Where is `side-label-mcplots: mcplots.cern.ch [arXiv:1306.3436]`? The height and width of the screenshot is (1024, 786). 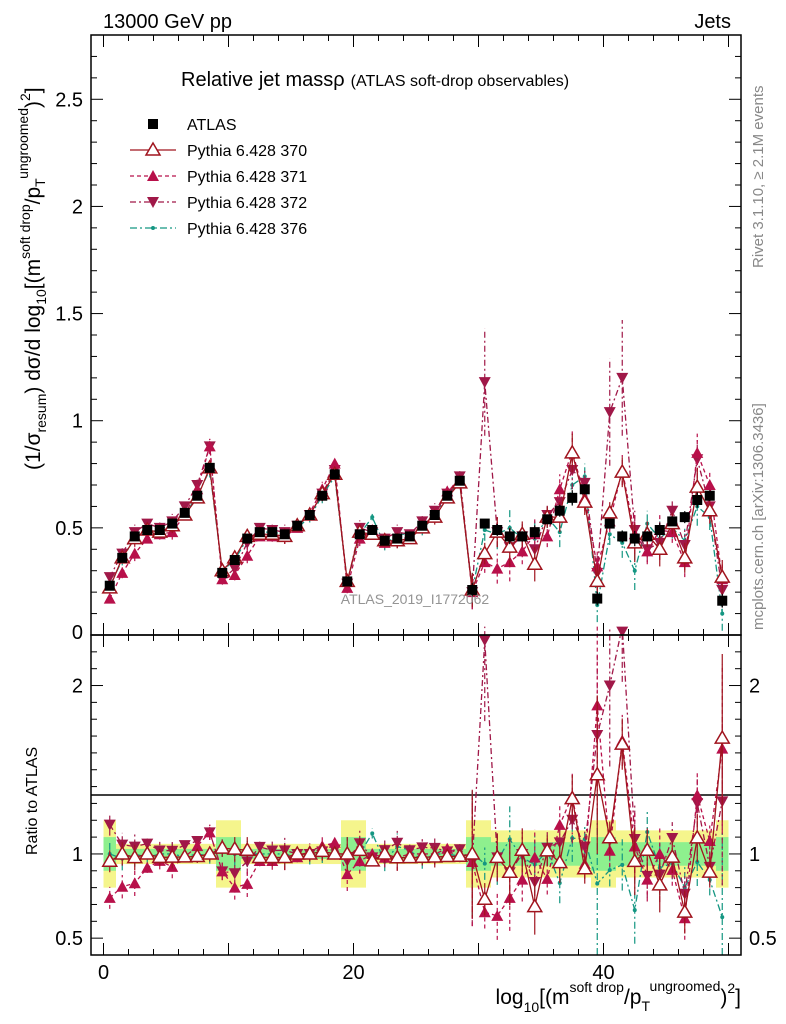
side-label-mcplots: mcplots.cern.ch [arXiv:1306.3436] is located at coordinates (758, 516).